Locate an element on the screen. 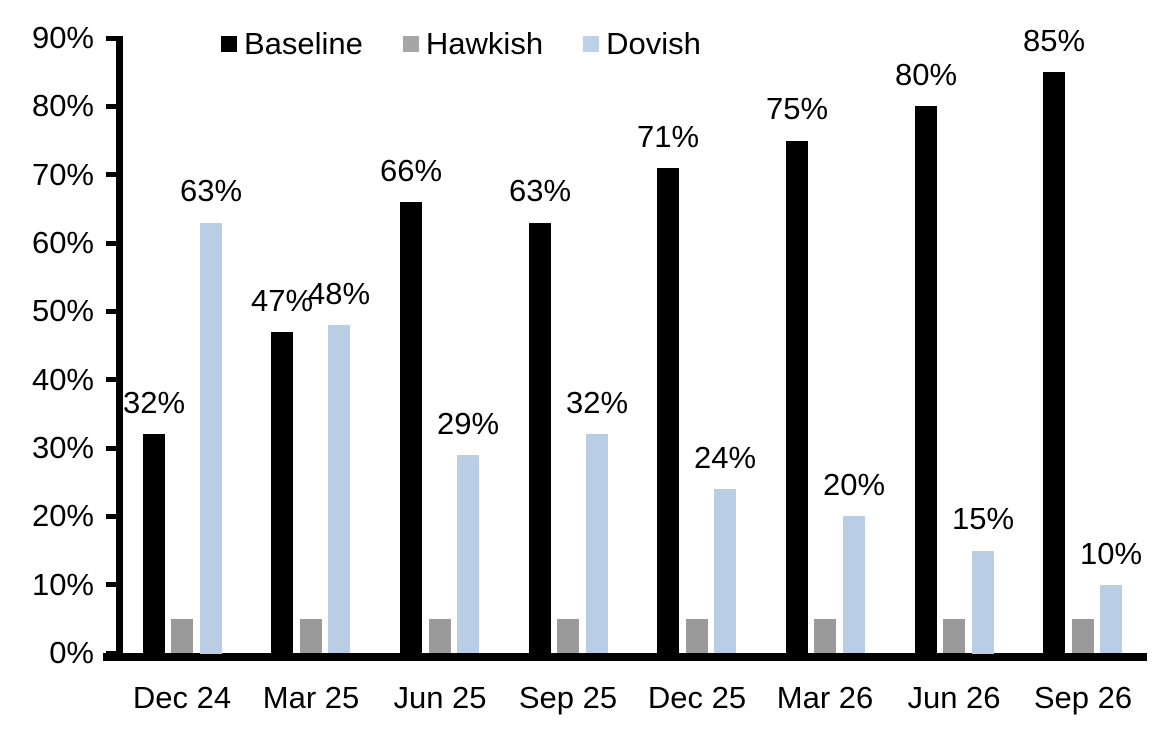 The image size is (1152, 729). bar-value-label: 47% is located at coordinates (282, 300).